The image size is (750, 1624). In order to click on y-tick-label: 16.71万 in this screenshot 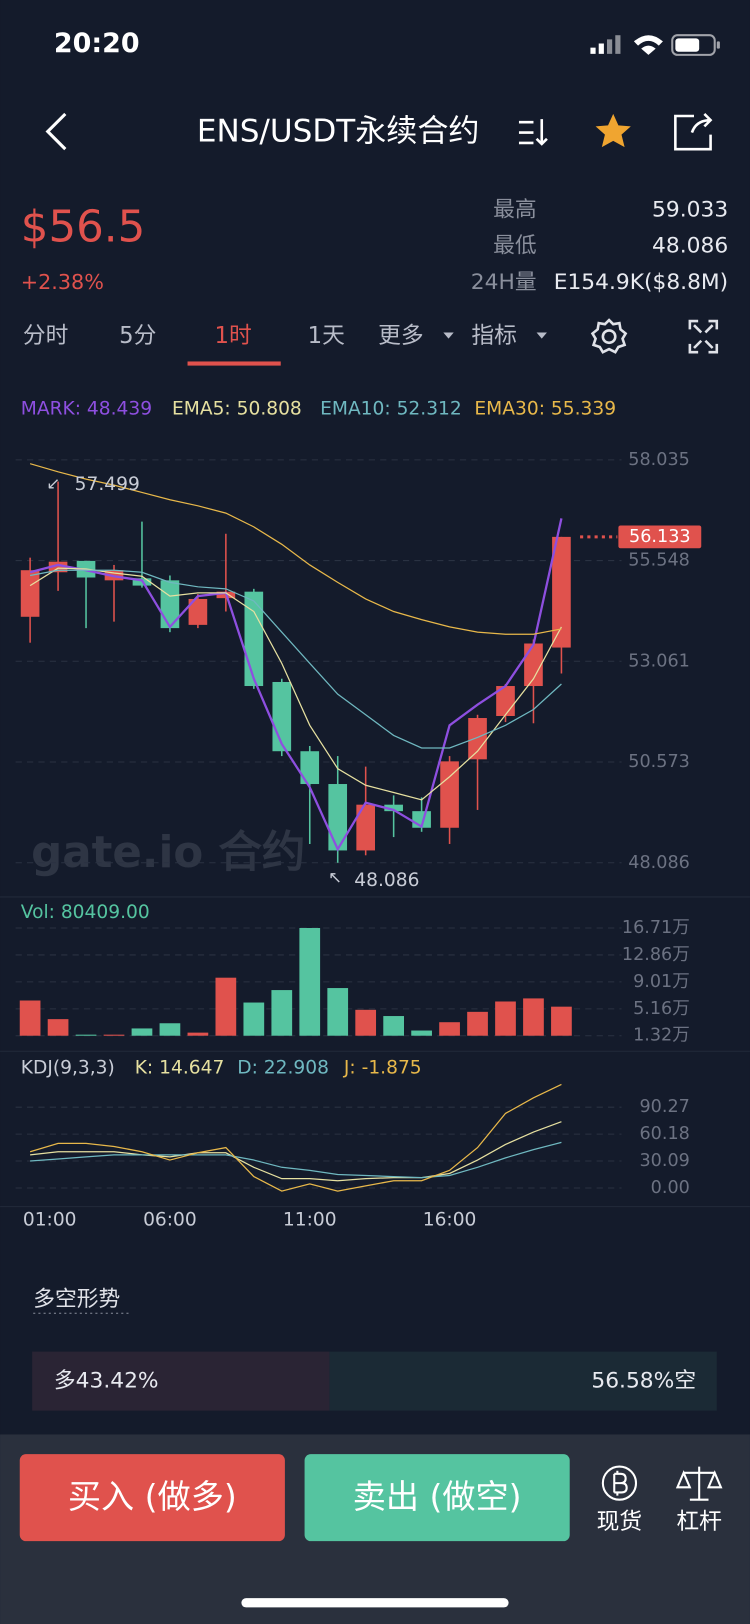, I will do `click(656, 928)`.